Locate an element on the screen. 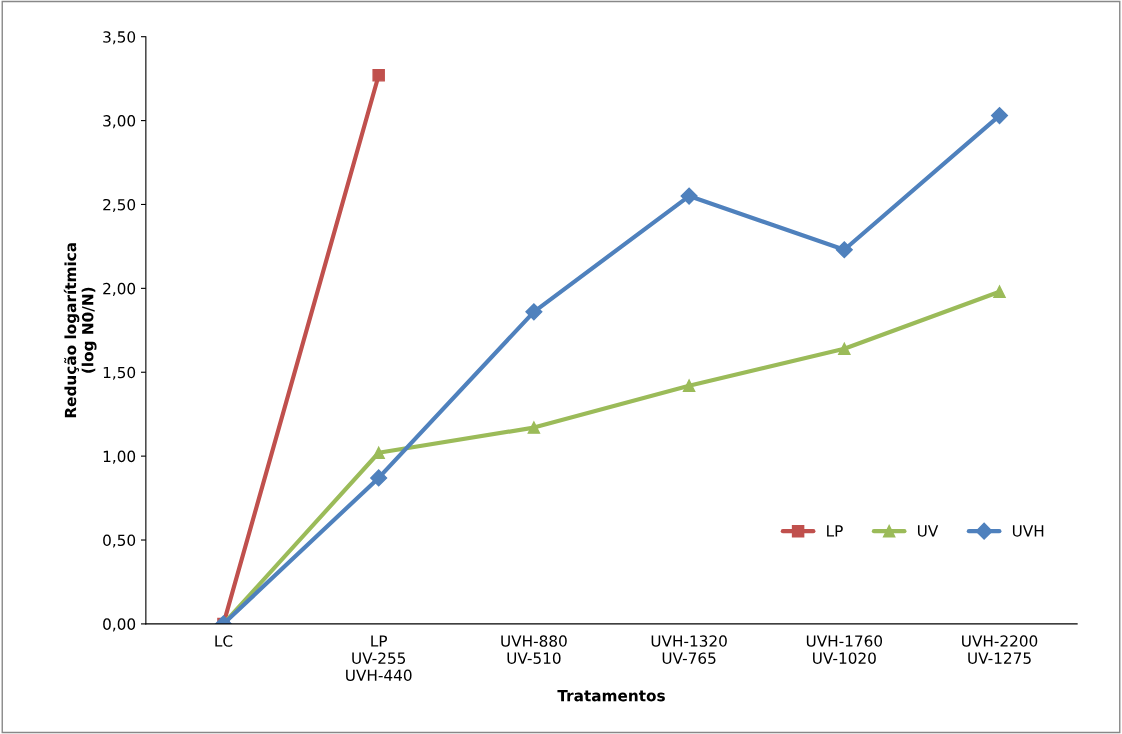 The image size is (1122, 734). x-tick-label: UVH-1760 UV-1020 is located at coordinates (844, 649).